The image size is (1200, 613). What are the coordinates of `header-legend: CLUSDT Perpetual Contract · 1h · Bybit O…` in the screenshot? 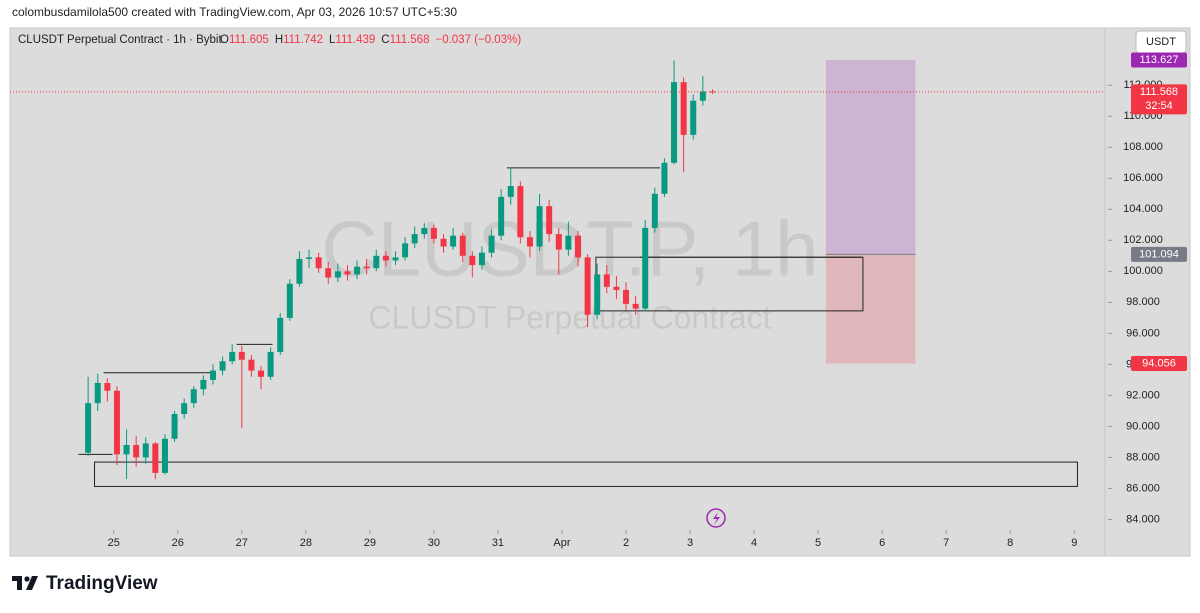 It's located at (269, 40).